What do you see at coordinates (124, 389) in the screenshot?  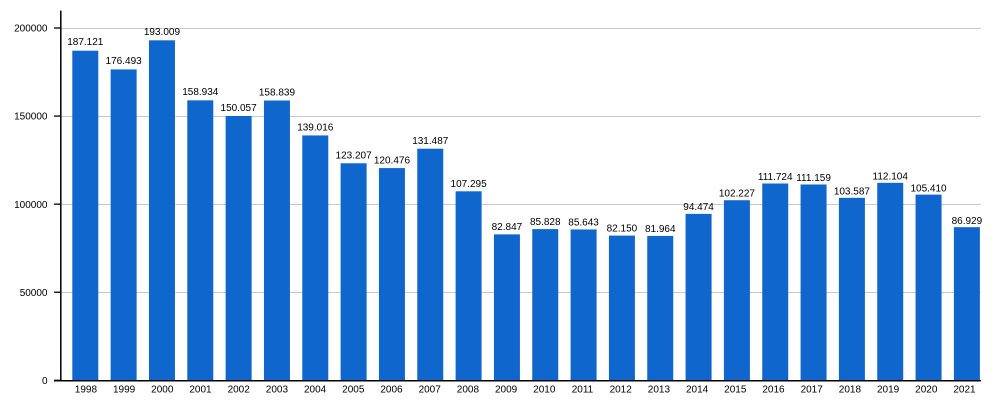 I see `svg-text: 1999` at bounding box center [124, 389].